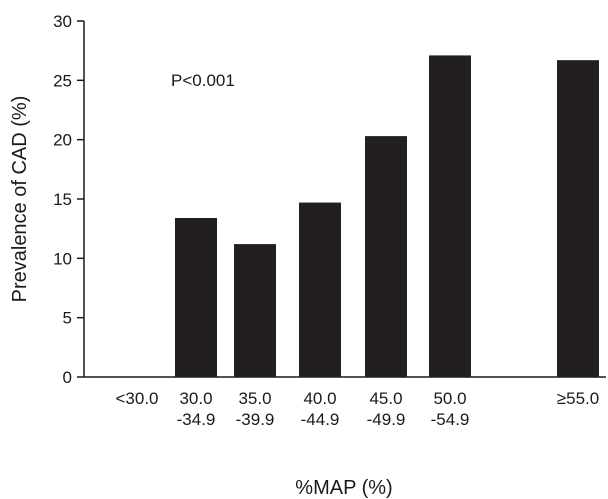  I want to click on y-axis: 0 5 10 15 20 25 30, so click(69, 199).